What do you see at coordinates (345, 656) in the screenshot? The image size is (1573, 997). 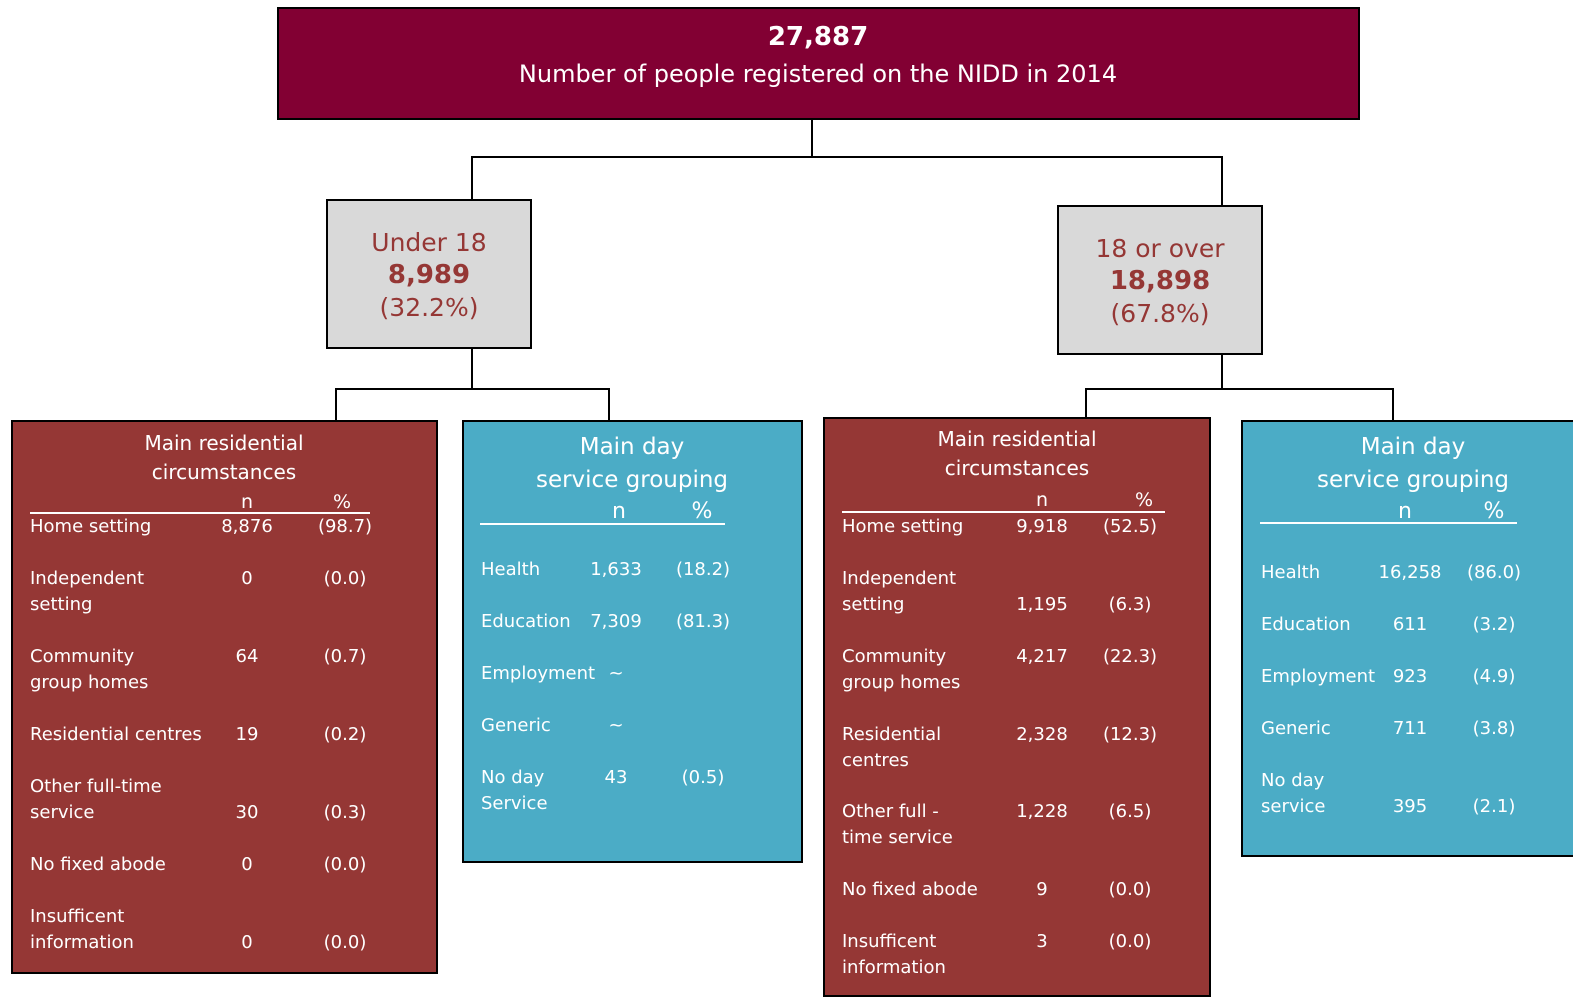 I see `row-pct: (0.7)` at bounding box center [345, 656].